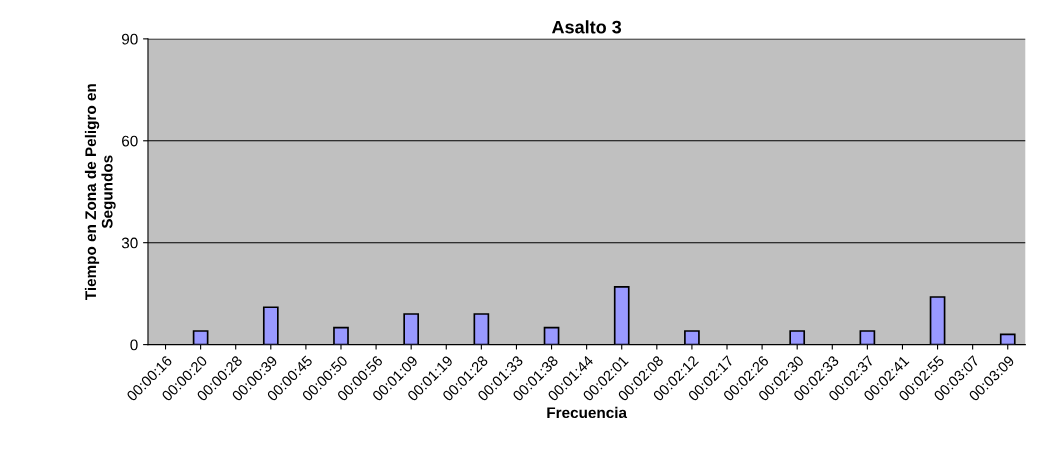 The height and width of the screenshot is (474, 1057). What do you see at coordinates (129, 243) in the screenshot?
I see `y-tick-label: 30` at bounding box center [129, 243].